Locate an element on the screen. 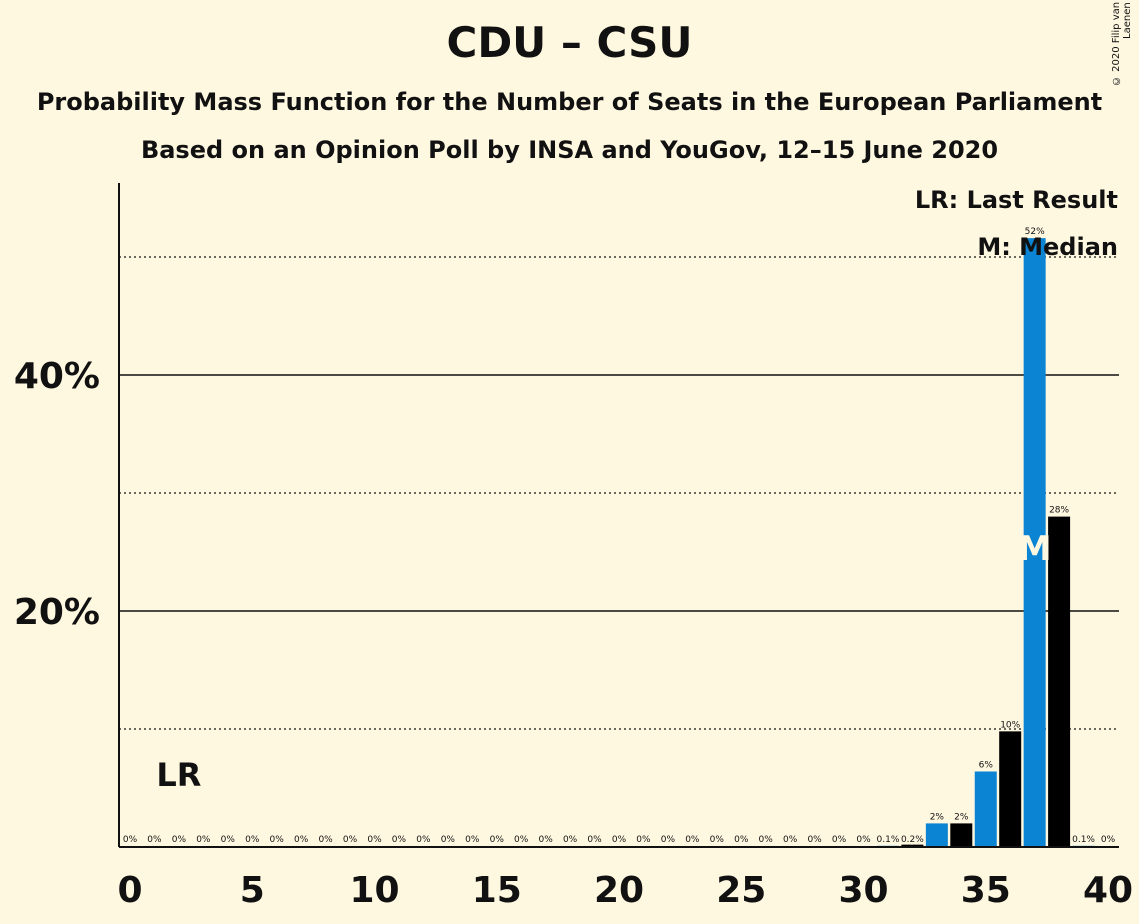  x-tick-label: 40 is located at coordinates (1108, 890).